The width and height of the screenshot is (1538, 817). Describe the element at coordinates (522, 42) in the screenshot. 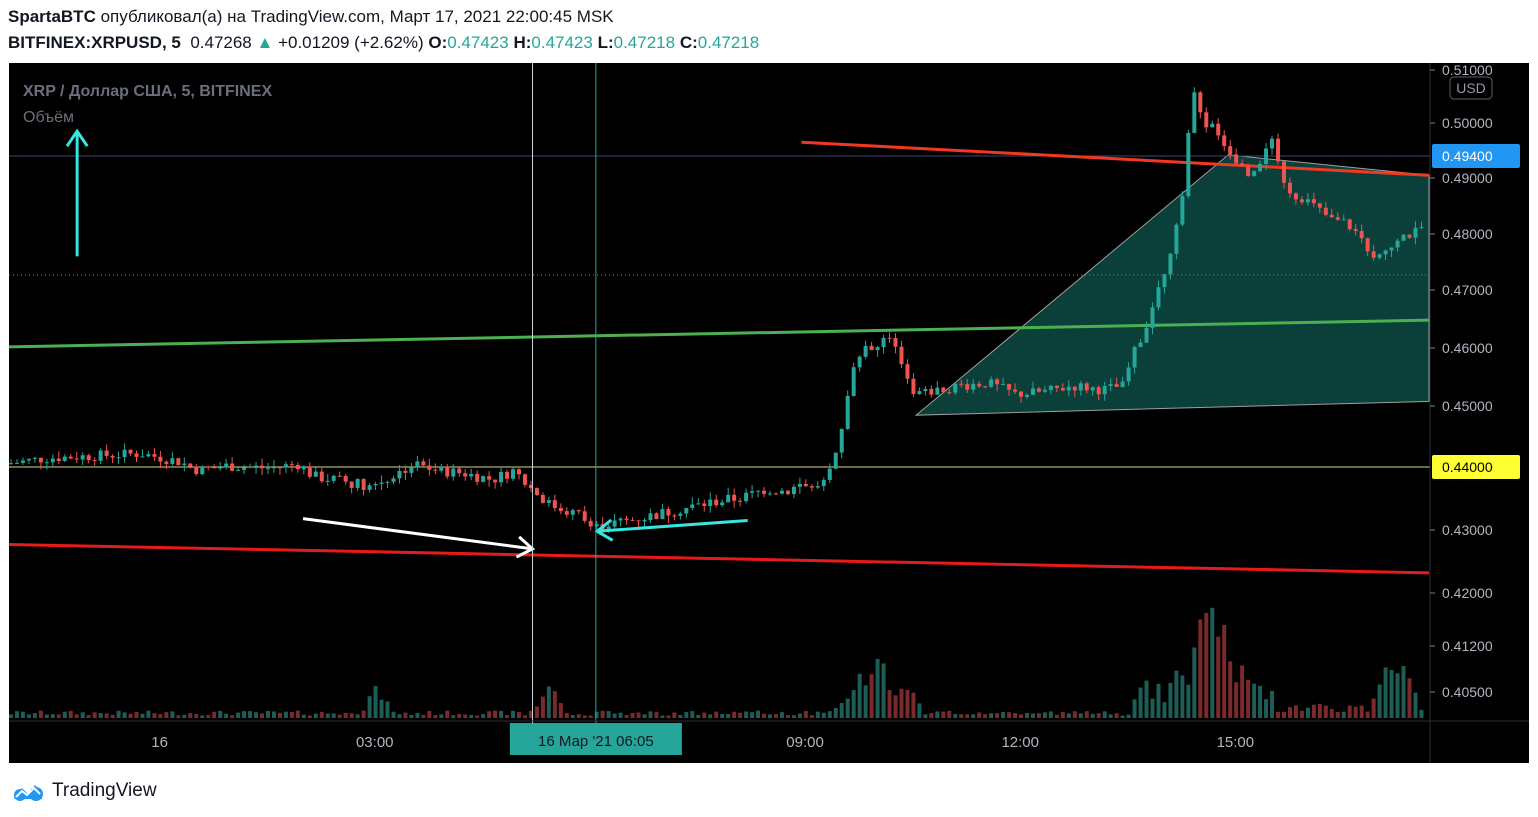

I see `high-label: H:` at that location.